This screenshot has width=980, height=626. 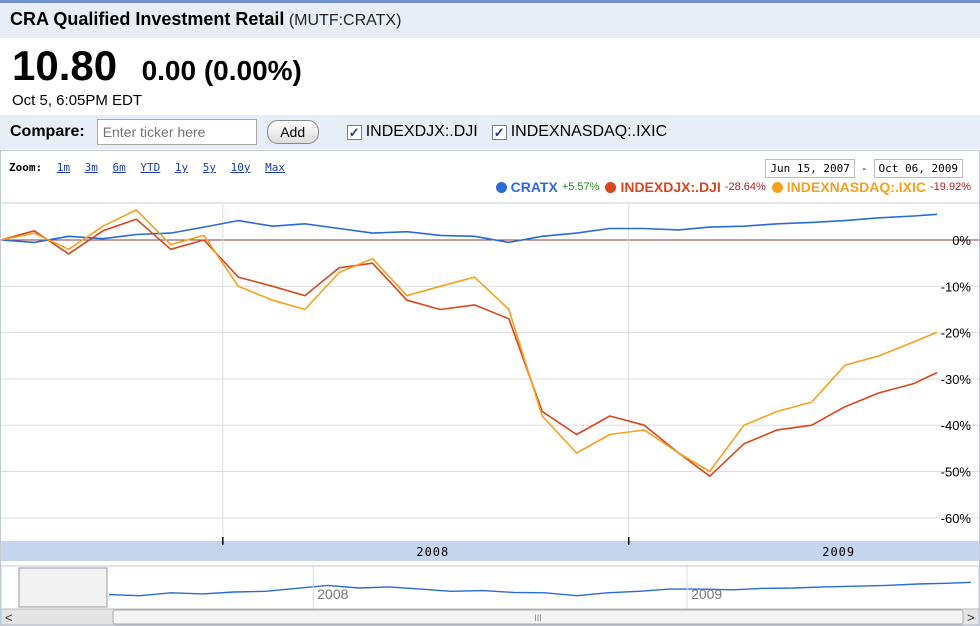 What do you see at coordinates (611, 187) in the screenshot?
I see `legend-dot-dji` at bounding box center [611, 187].